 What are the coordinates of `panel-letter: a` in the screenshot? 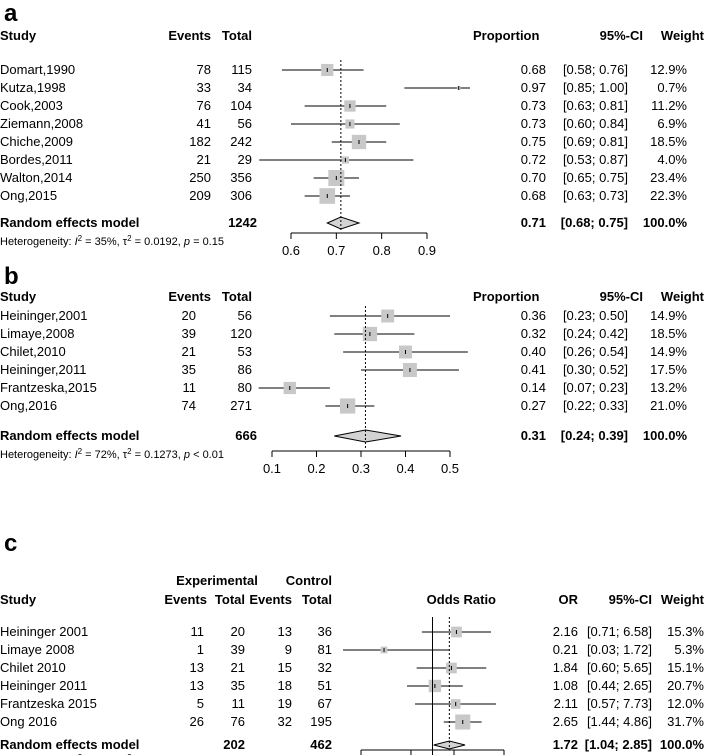 It's located at (11, 13).